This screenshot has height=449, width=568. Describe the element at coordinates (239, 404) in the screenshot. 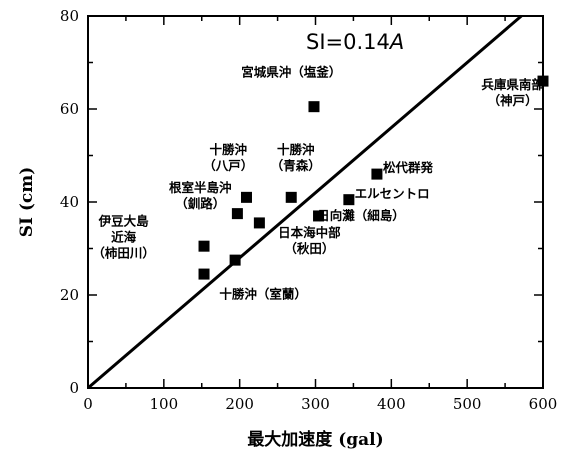

I see `x-tick-label: 200` at that location.